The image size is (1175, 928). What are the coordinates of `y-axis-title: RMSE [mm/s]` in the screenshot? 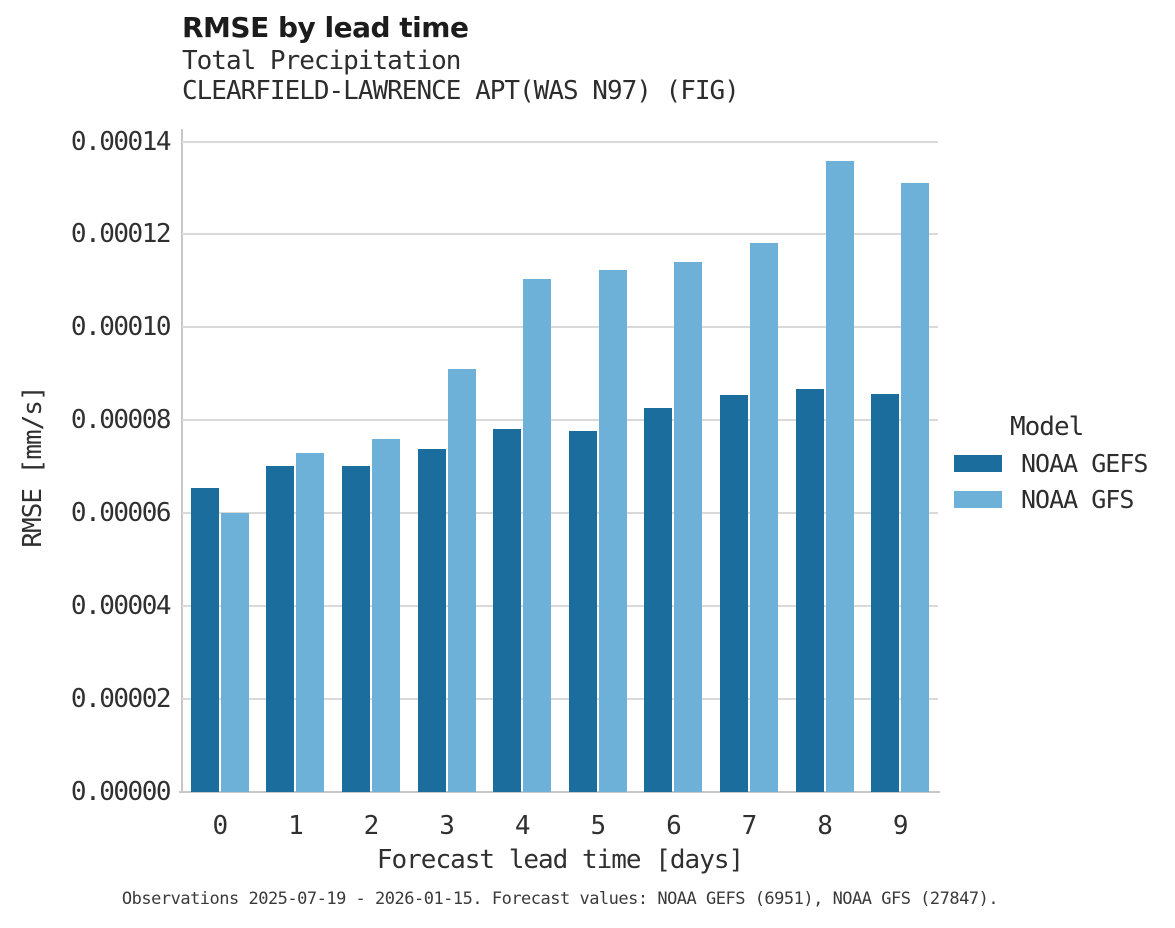 It's located at (33, 467).